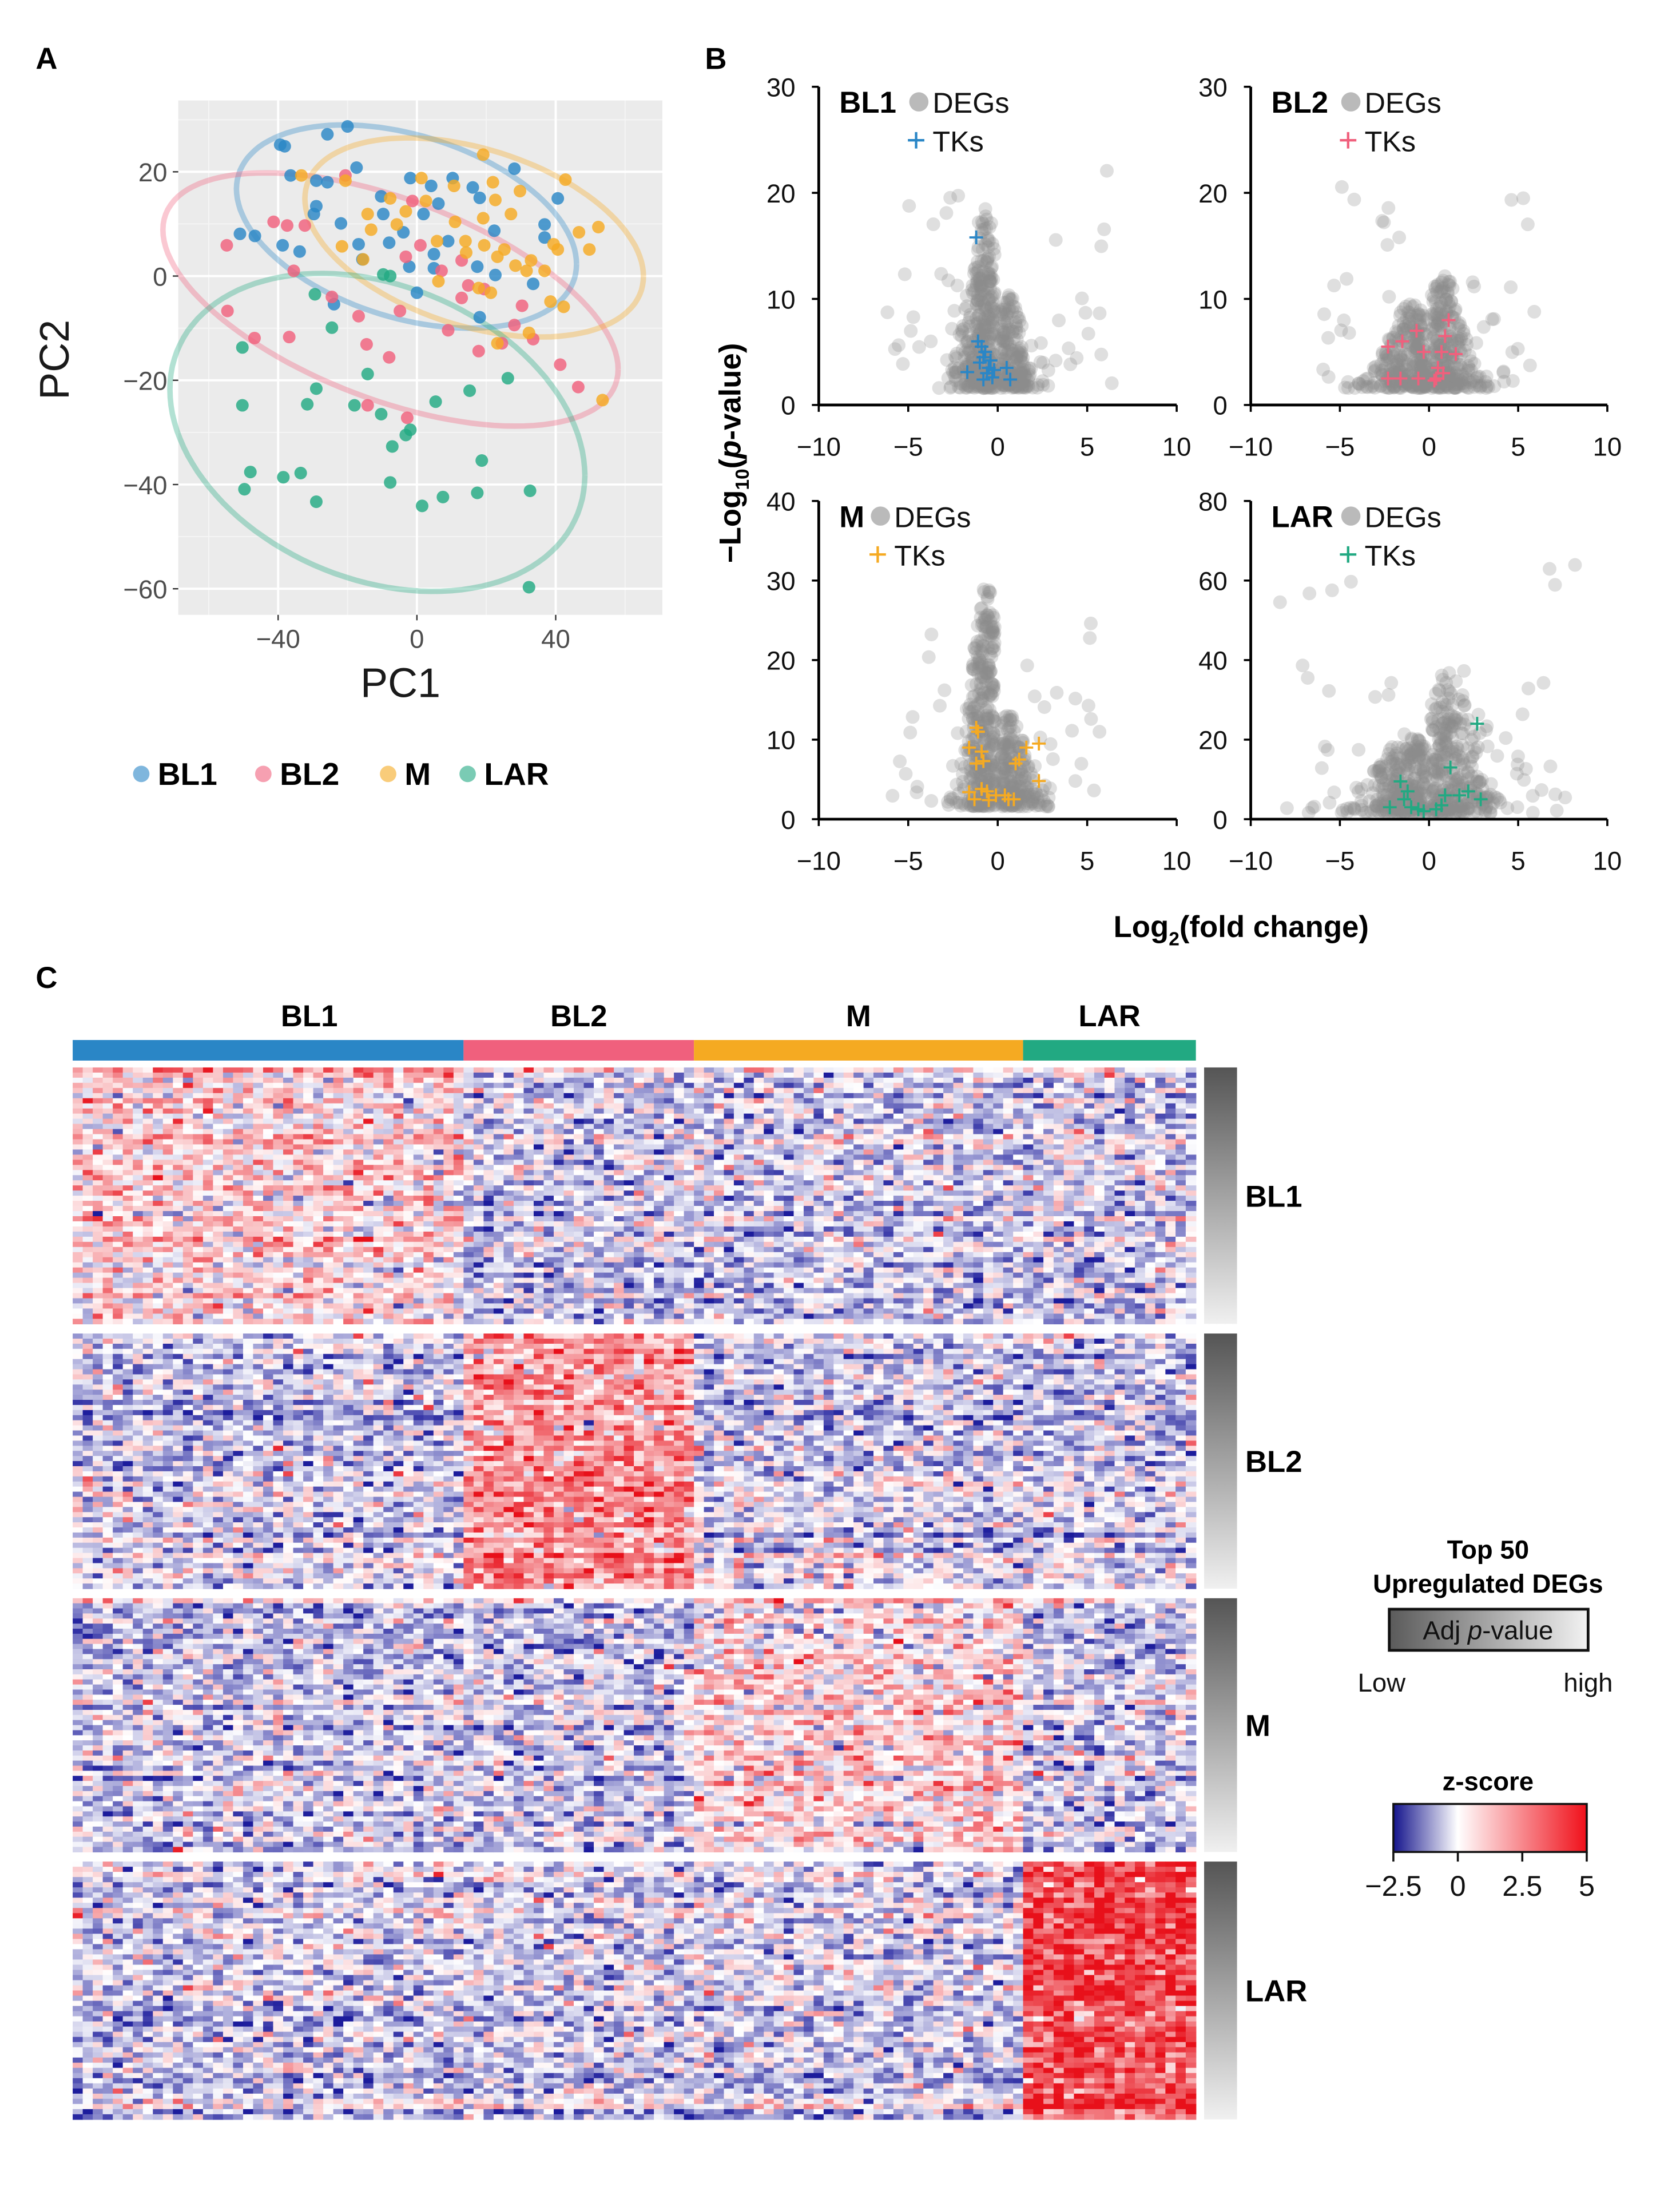 The image size is (1680, 2187). Describe the element at coordinates (46, 59) in the screenshot. I see `panel-label-a: A` at that location.